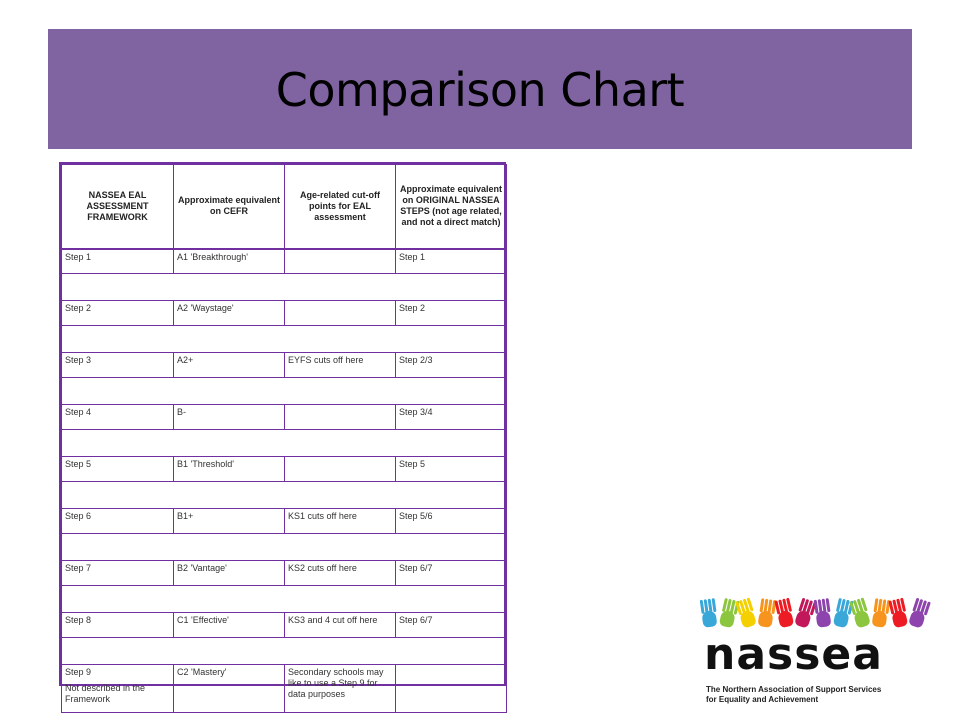 This screenshot has width=960, height=720. What do you see at coordinates (117, 365) in the screenshot?
I see `cell-framework: Step 3` at bounding box center [117, 365].